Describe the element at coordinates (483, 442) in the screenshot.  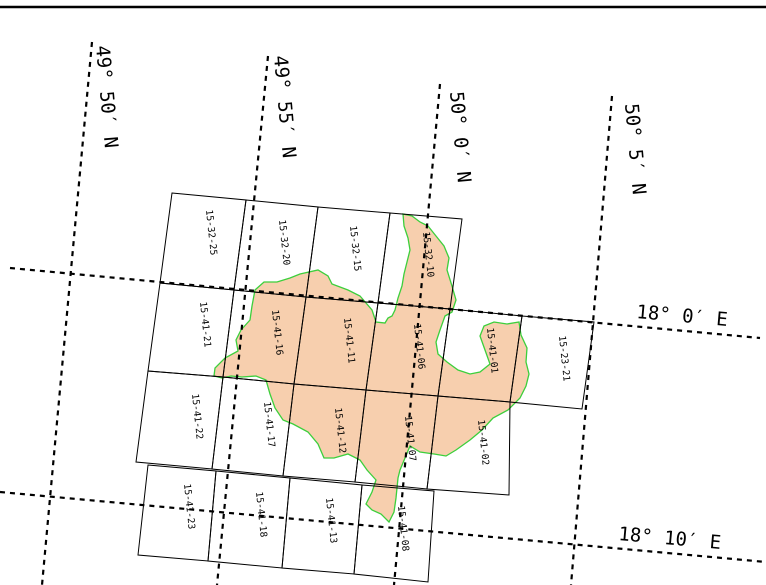
I see `sheet-number-label: 15-41-02` at that location.